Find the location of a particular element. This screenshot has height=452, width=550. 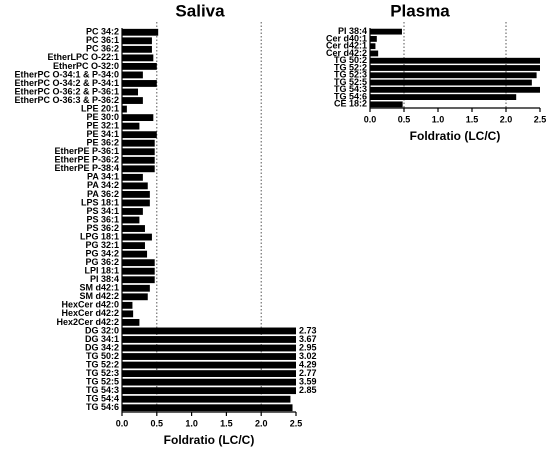

y-tick-label: DG 32:0 is located at coordinates (102, 330).